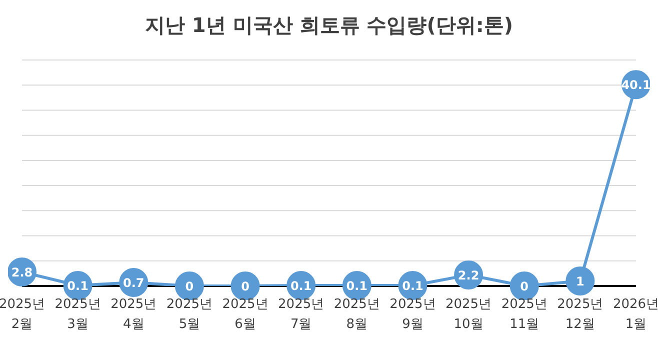 This screenshot has width=658, height=341. Describe the element at coordinates (22, 272) in the screenshot. I see `data-label: 2.8` at that location.